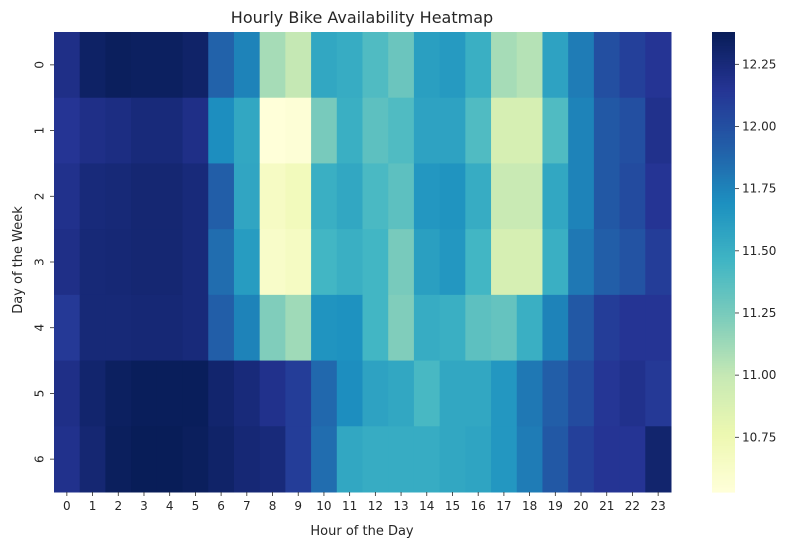 The height and width of the screenshot is (547, 794). I want to click on x-tick-label: 15, so click(452, 506).